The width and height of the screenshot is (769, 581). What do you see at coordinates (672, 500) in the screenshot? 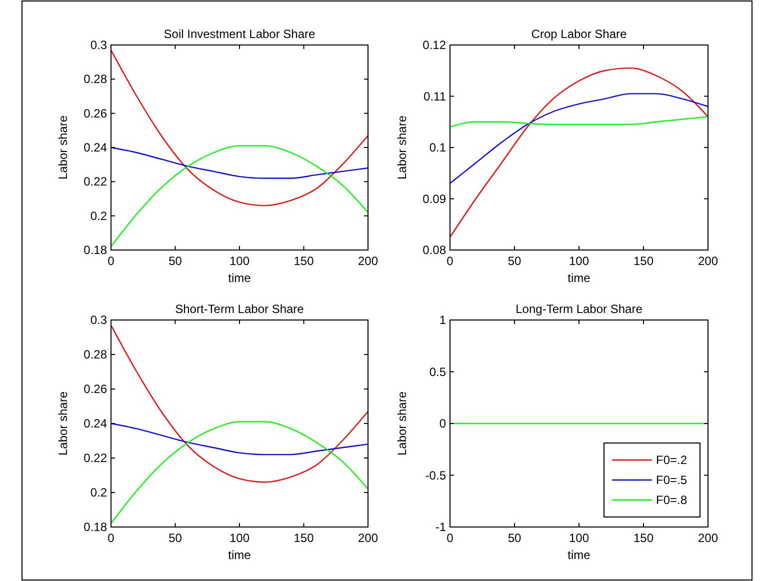
I see `legend-label: F0=.8` at bounding box center [672, 500].